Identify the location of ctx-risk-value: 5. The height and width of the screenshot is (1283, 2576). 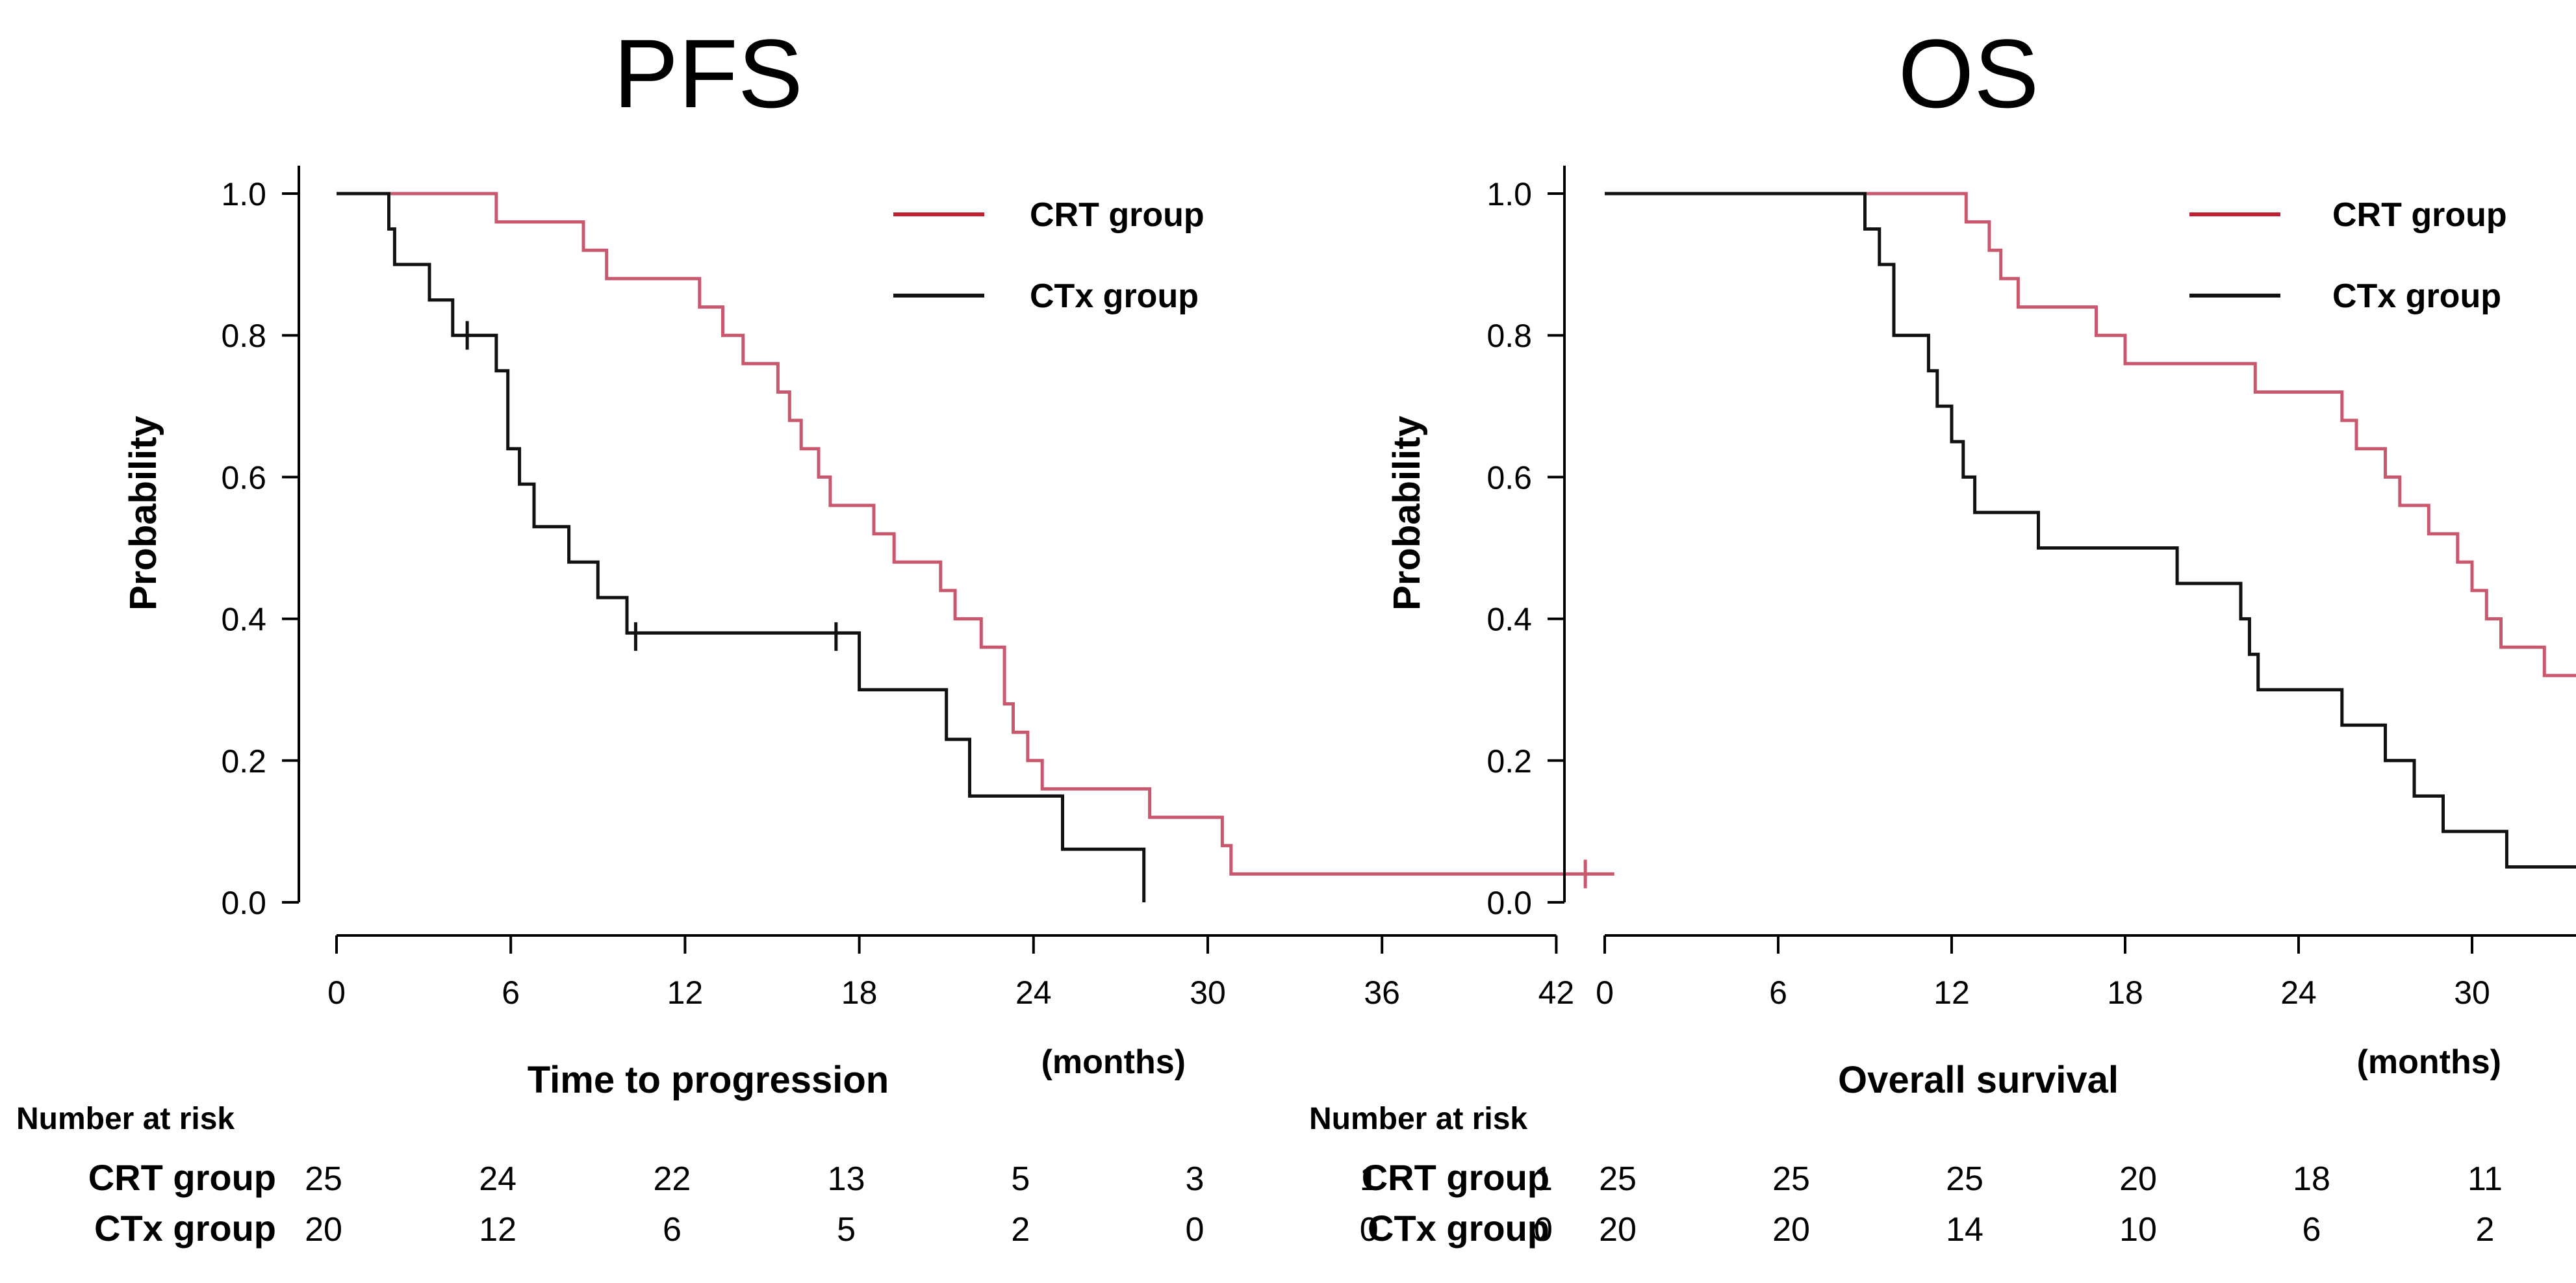
(846, 1230).